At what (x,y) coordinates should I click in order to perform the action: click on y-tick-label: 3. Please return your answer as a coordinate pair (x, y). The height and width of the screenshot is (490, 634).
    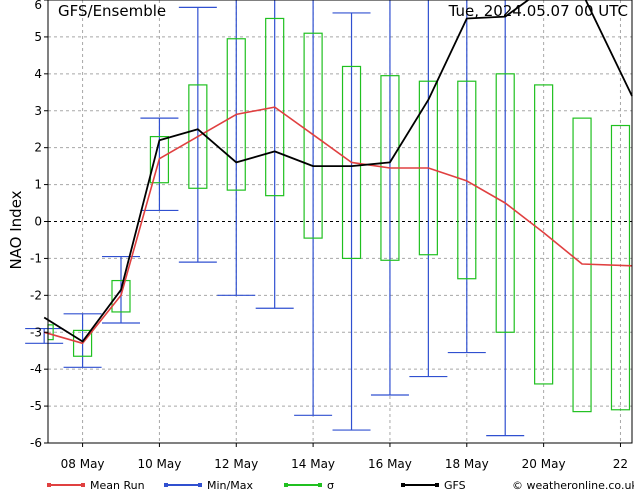
    Looking at the image, I should click on (38, 111).